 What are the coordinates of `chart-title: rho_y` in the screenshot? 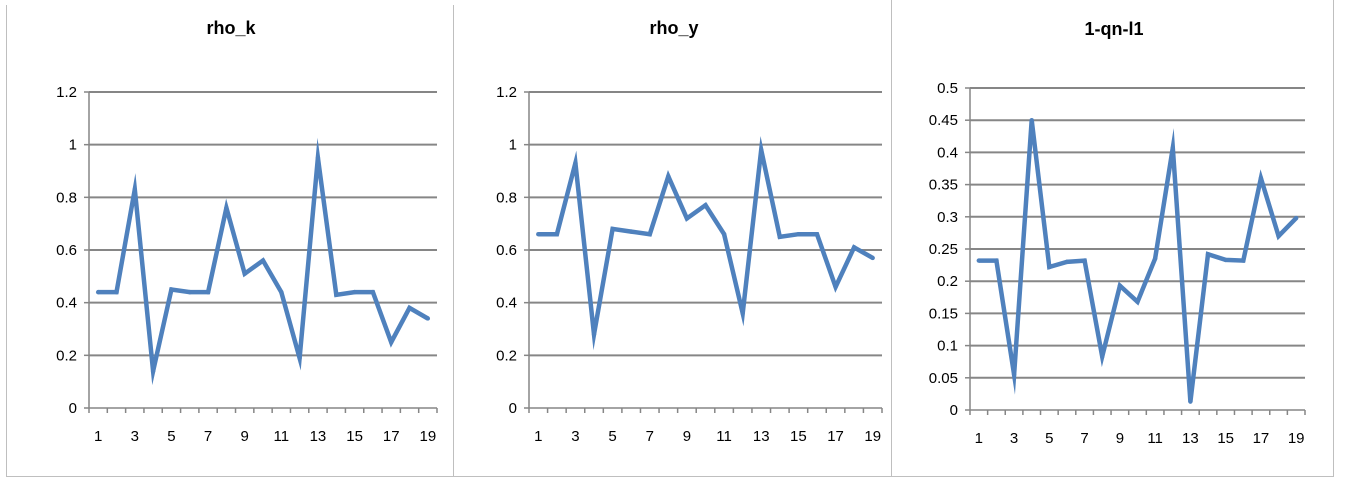 It's located at (673, 28).